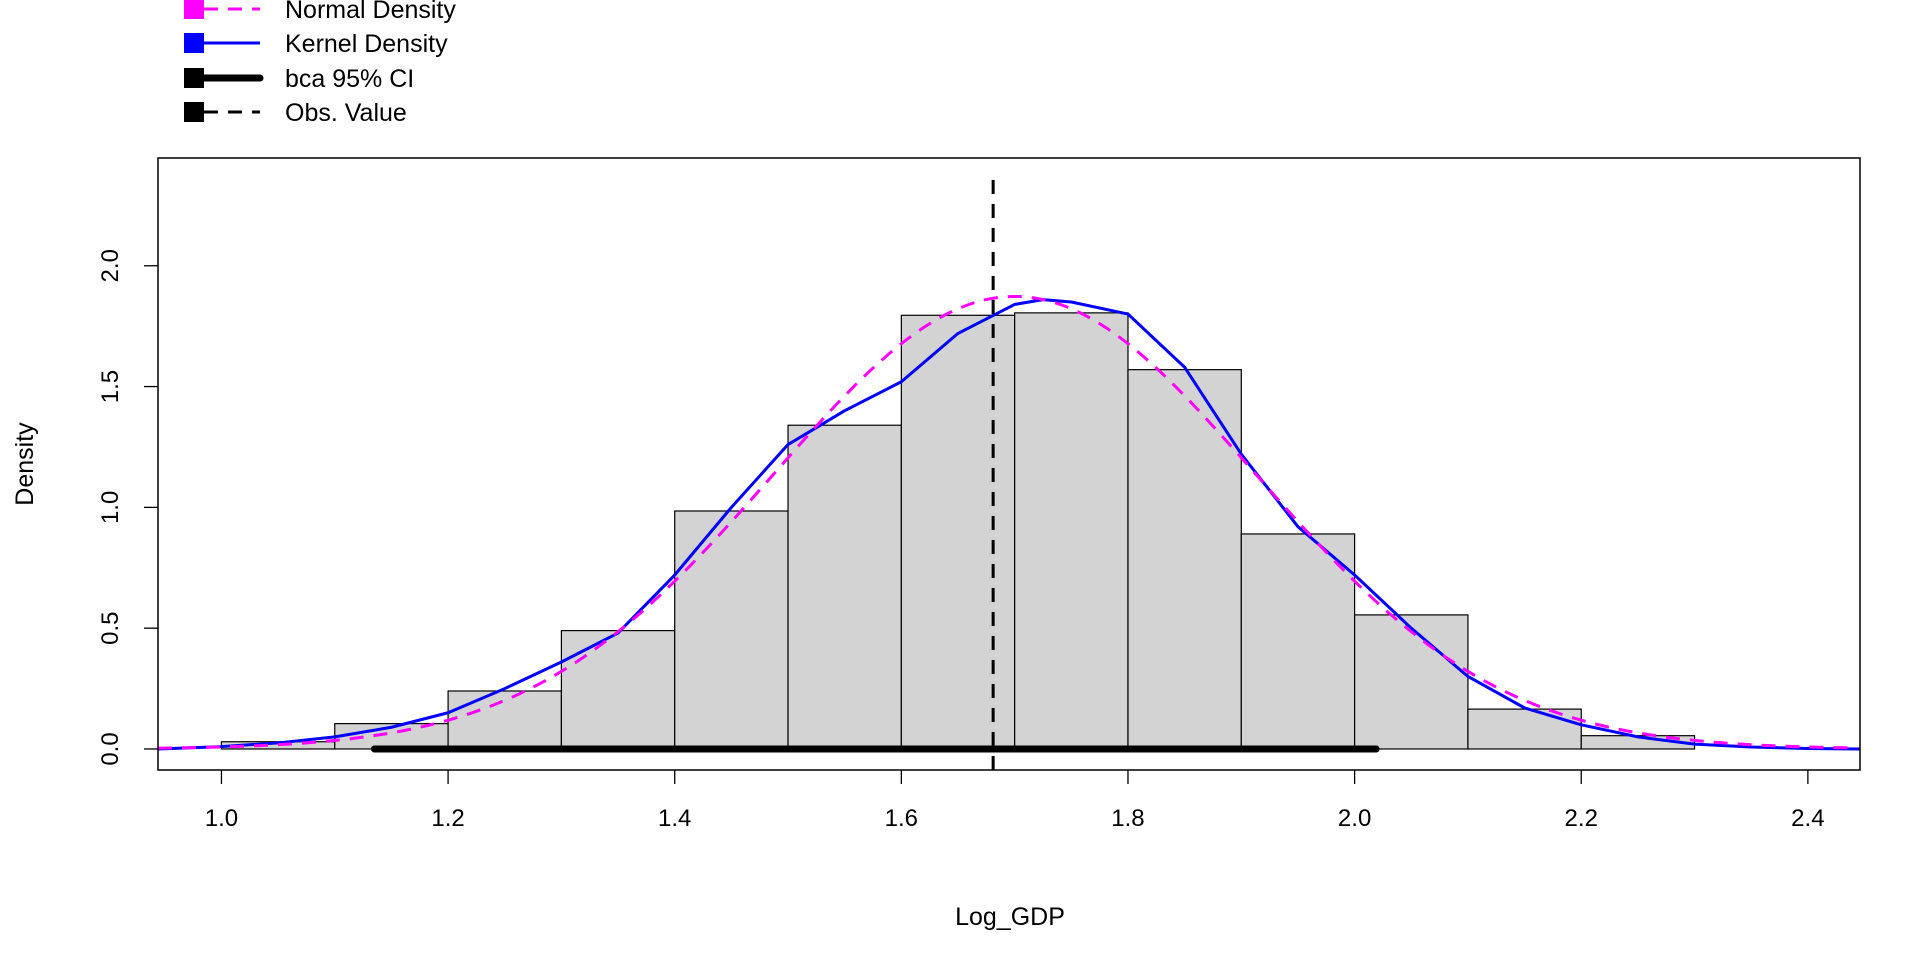 Image resolution: width=1920 pixels, height=965 pixels. I want to click on x-tick-label: 1.6, so click(901, 818).